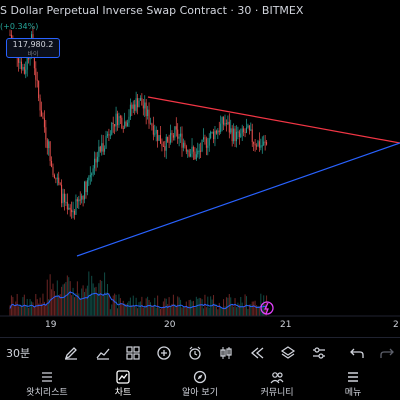  I want to click on redo-icon, so click(387, 353).